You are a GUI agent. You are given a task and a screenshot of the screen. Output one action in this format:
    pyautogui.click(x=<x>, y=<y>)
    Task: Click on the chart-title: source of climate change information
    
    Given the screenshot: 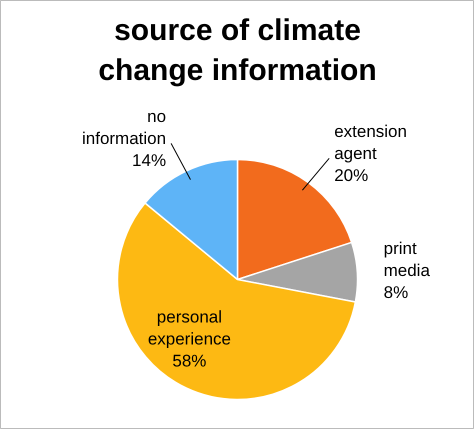 What is the action you would take?
    pyautogui.click(x=237, y=50)
    